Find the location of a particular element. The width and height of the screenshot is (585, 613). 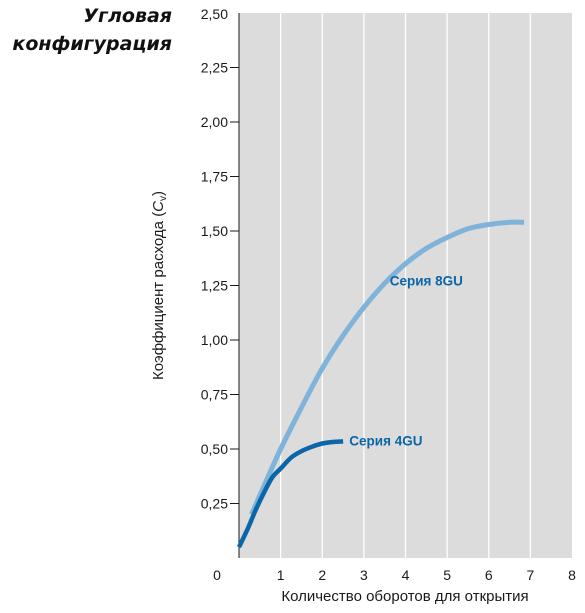

x-tick-label: 7 is located at coordinates (530, 575).